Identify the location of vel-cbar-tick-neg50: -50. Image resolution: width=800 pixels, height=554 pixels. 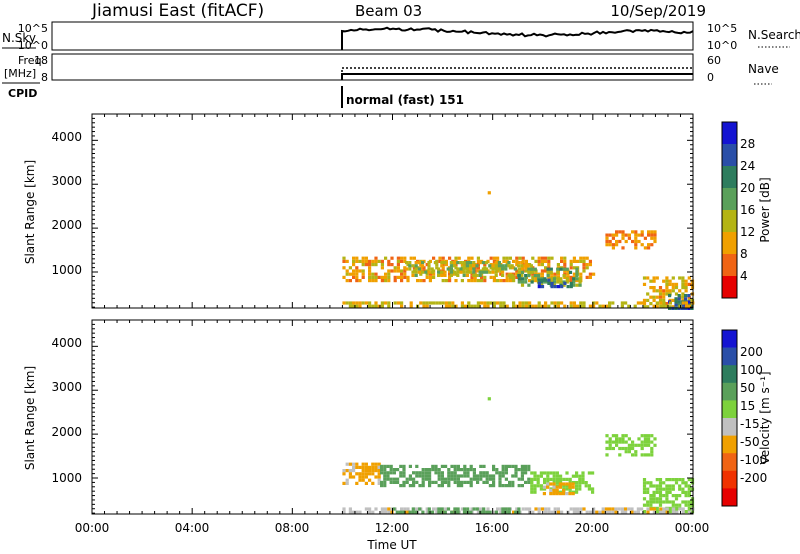
(750, 442).